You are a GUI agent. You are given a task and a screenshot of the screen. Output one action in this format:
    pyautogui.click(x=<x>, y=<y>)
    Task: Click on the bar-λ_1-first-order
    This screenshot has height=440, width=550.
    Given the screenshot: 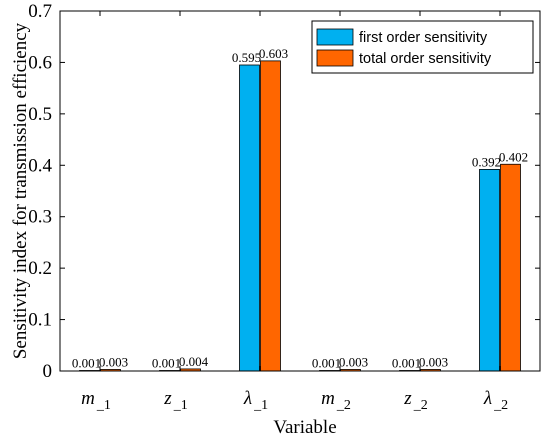 What is the action you would take?
    pyautogui.click(x=249, y=218)
    